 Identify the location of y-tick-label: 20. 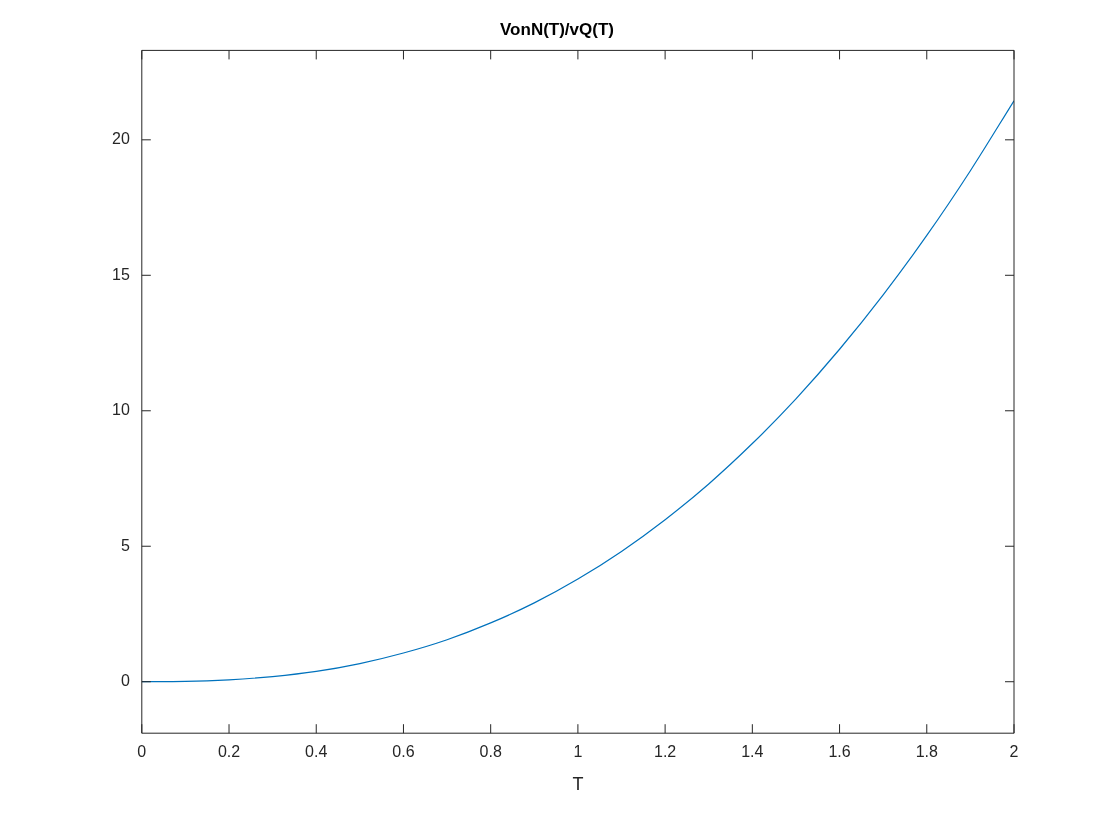
(121, 139).